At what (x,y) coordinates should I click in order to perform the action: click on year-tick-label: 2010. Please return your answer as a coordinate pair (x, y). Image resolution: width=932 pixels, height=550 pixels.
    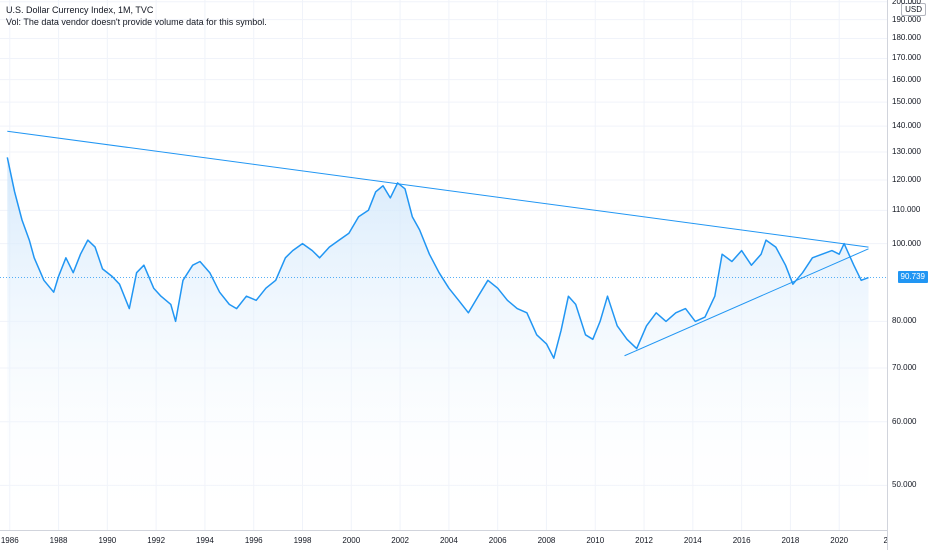
    Looking at the image, I should click on (595, 540).